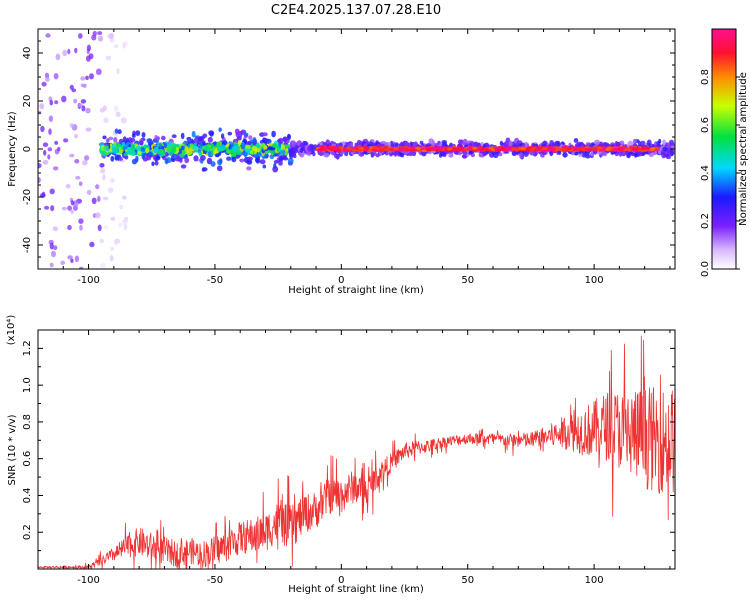 This screenshot has width=750, height=600. What do you see at coordinates (27, 53) in the screenshot?
I see `y-tick-label: 40` at bounding box center [27, 53].